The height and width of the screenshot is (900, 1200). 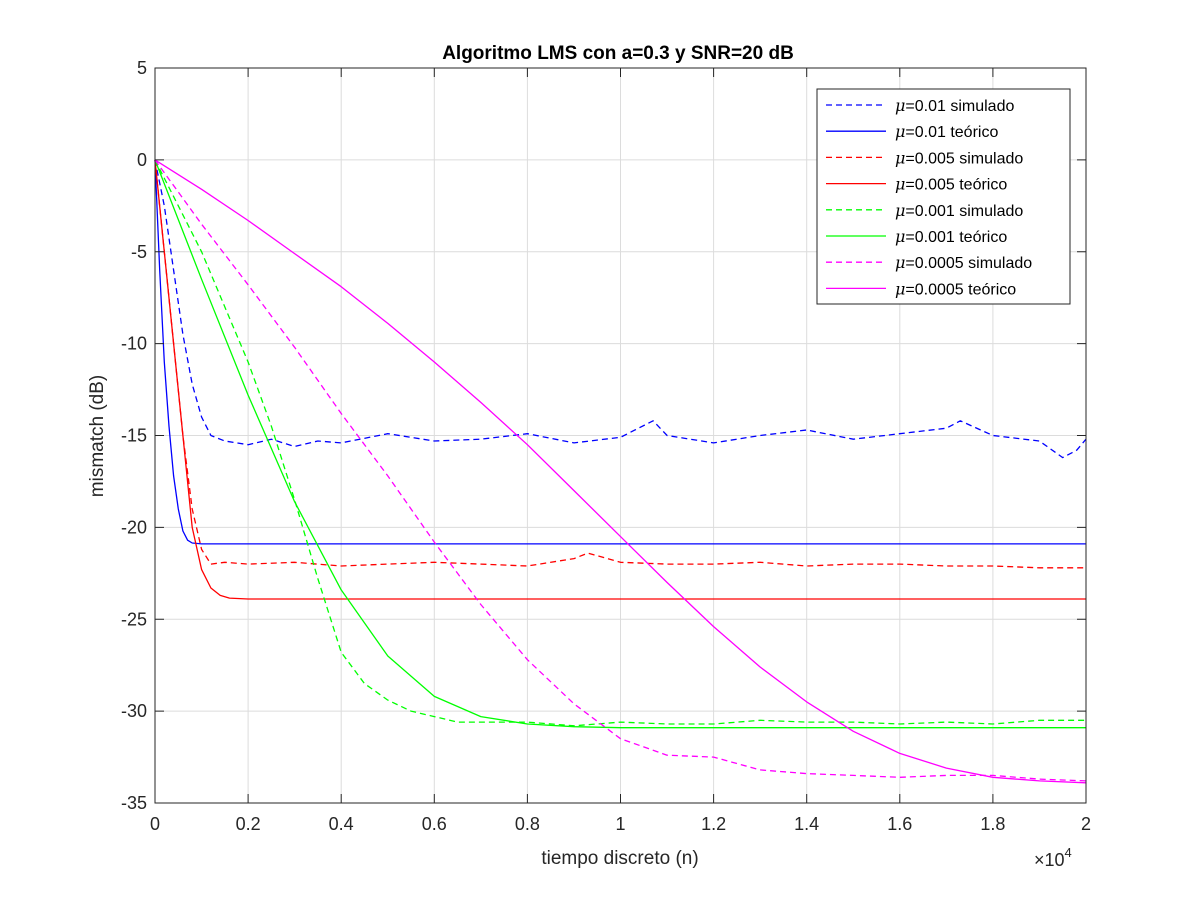 What do you see at coordinates (956, 185) in the screenshot?
I see `legend-label: =0.005 teórico` at bounding box center [956, 185].